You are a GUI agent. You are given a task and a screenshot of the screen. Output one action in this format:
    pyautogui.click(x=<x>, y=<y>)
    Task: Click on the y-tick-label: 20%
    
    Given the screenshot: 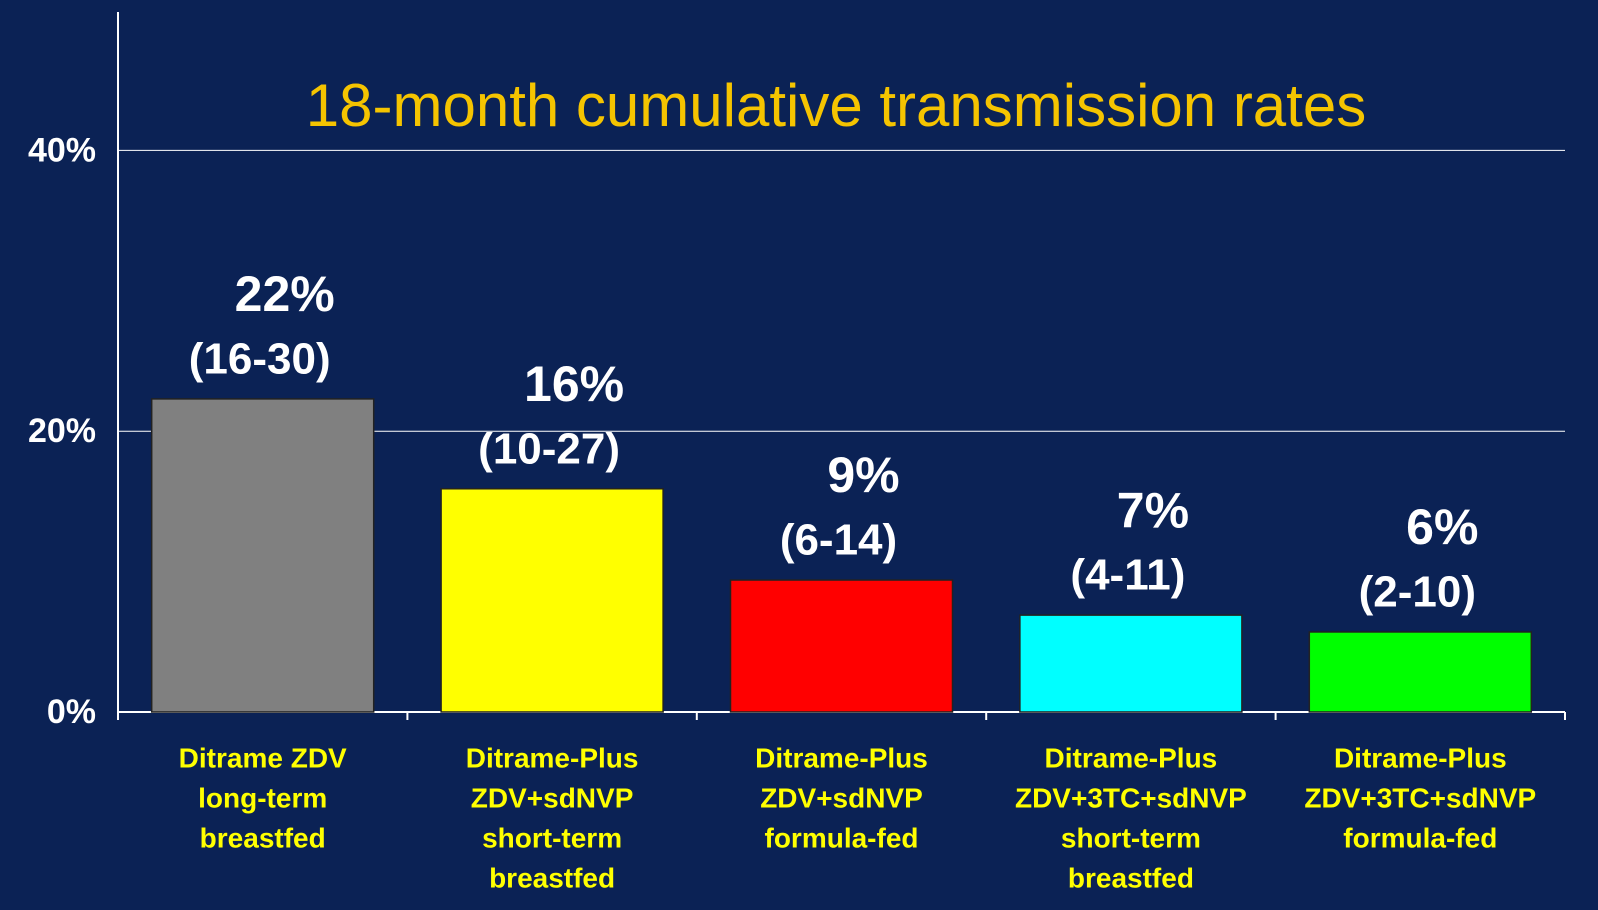 What is the action you would take?
    pyautogui.click(x=62, y=431)
    